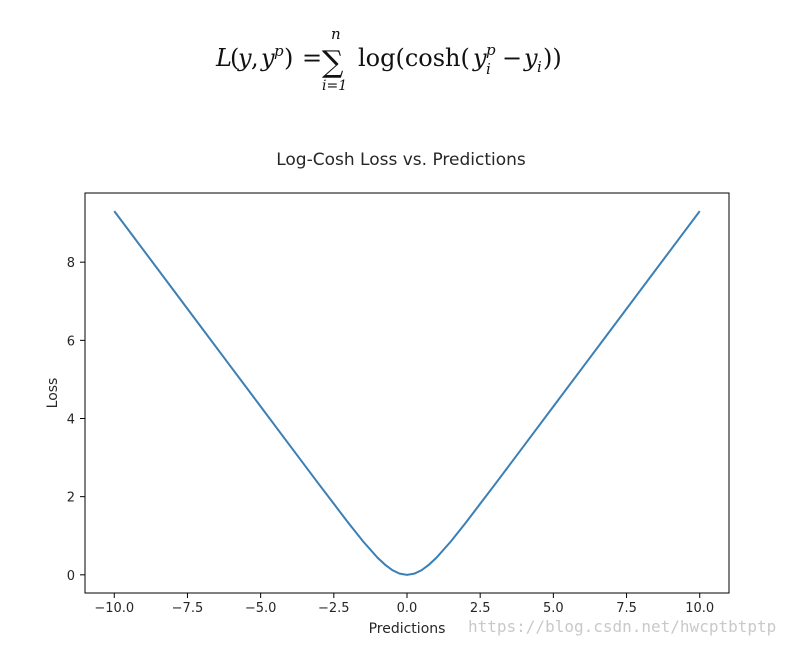 The width and height of the screenshot is (802, 649). What do you see at coordinates (626, 608) in the screenshot?
I see `x-tick-label: 7.5` at bounding box center [626, 608].